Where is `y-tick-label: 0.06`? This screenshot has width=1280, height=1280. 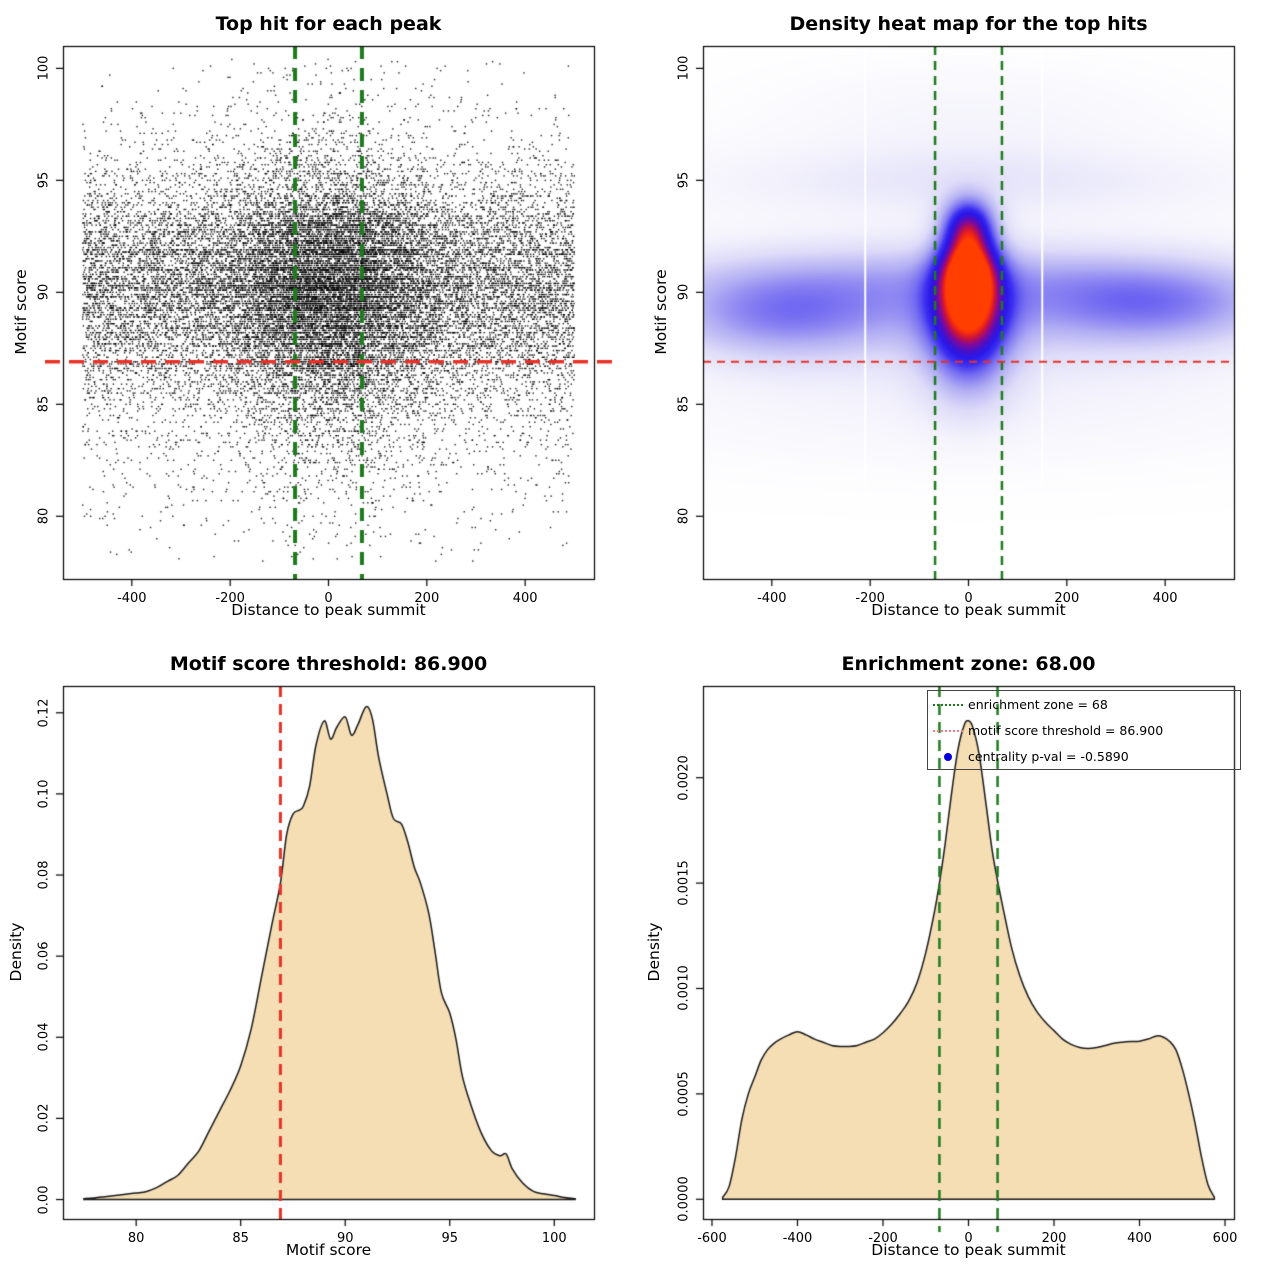 y-tick-label: 0.06 is located at coordinates (44, 956).